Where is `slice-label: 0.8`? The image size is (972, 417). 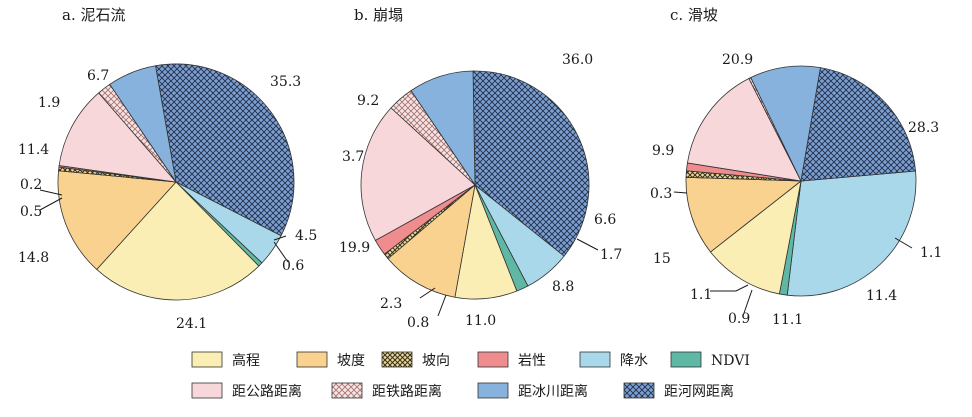
slice-label: 0.8 is located at coordinates (418, 323).